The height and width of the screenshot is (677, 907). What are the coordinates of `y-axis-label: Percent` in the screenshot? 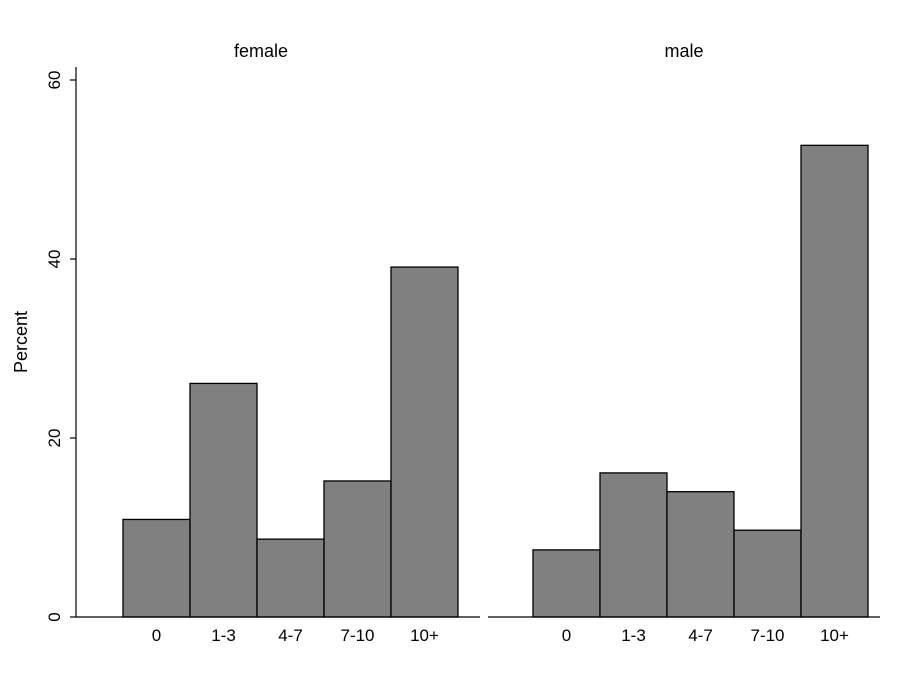 It's located at (21, 342).